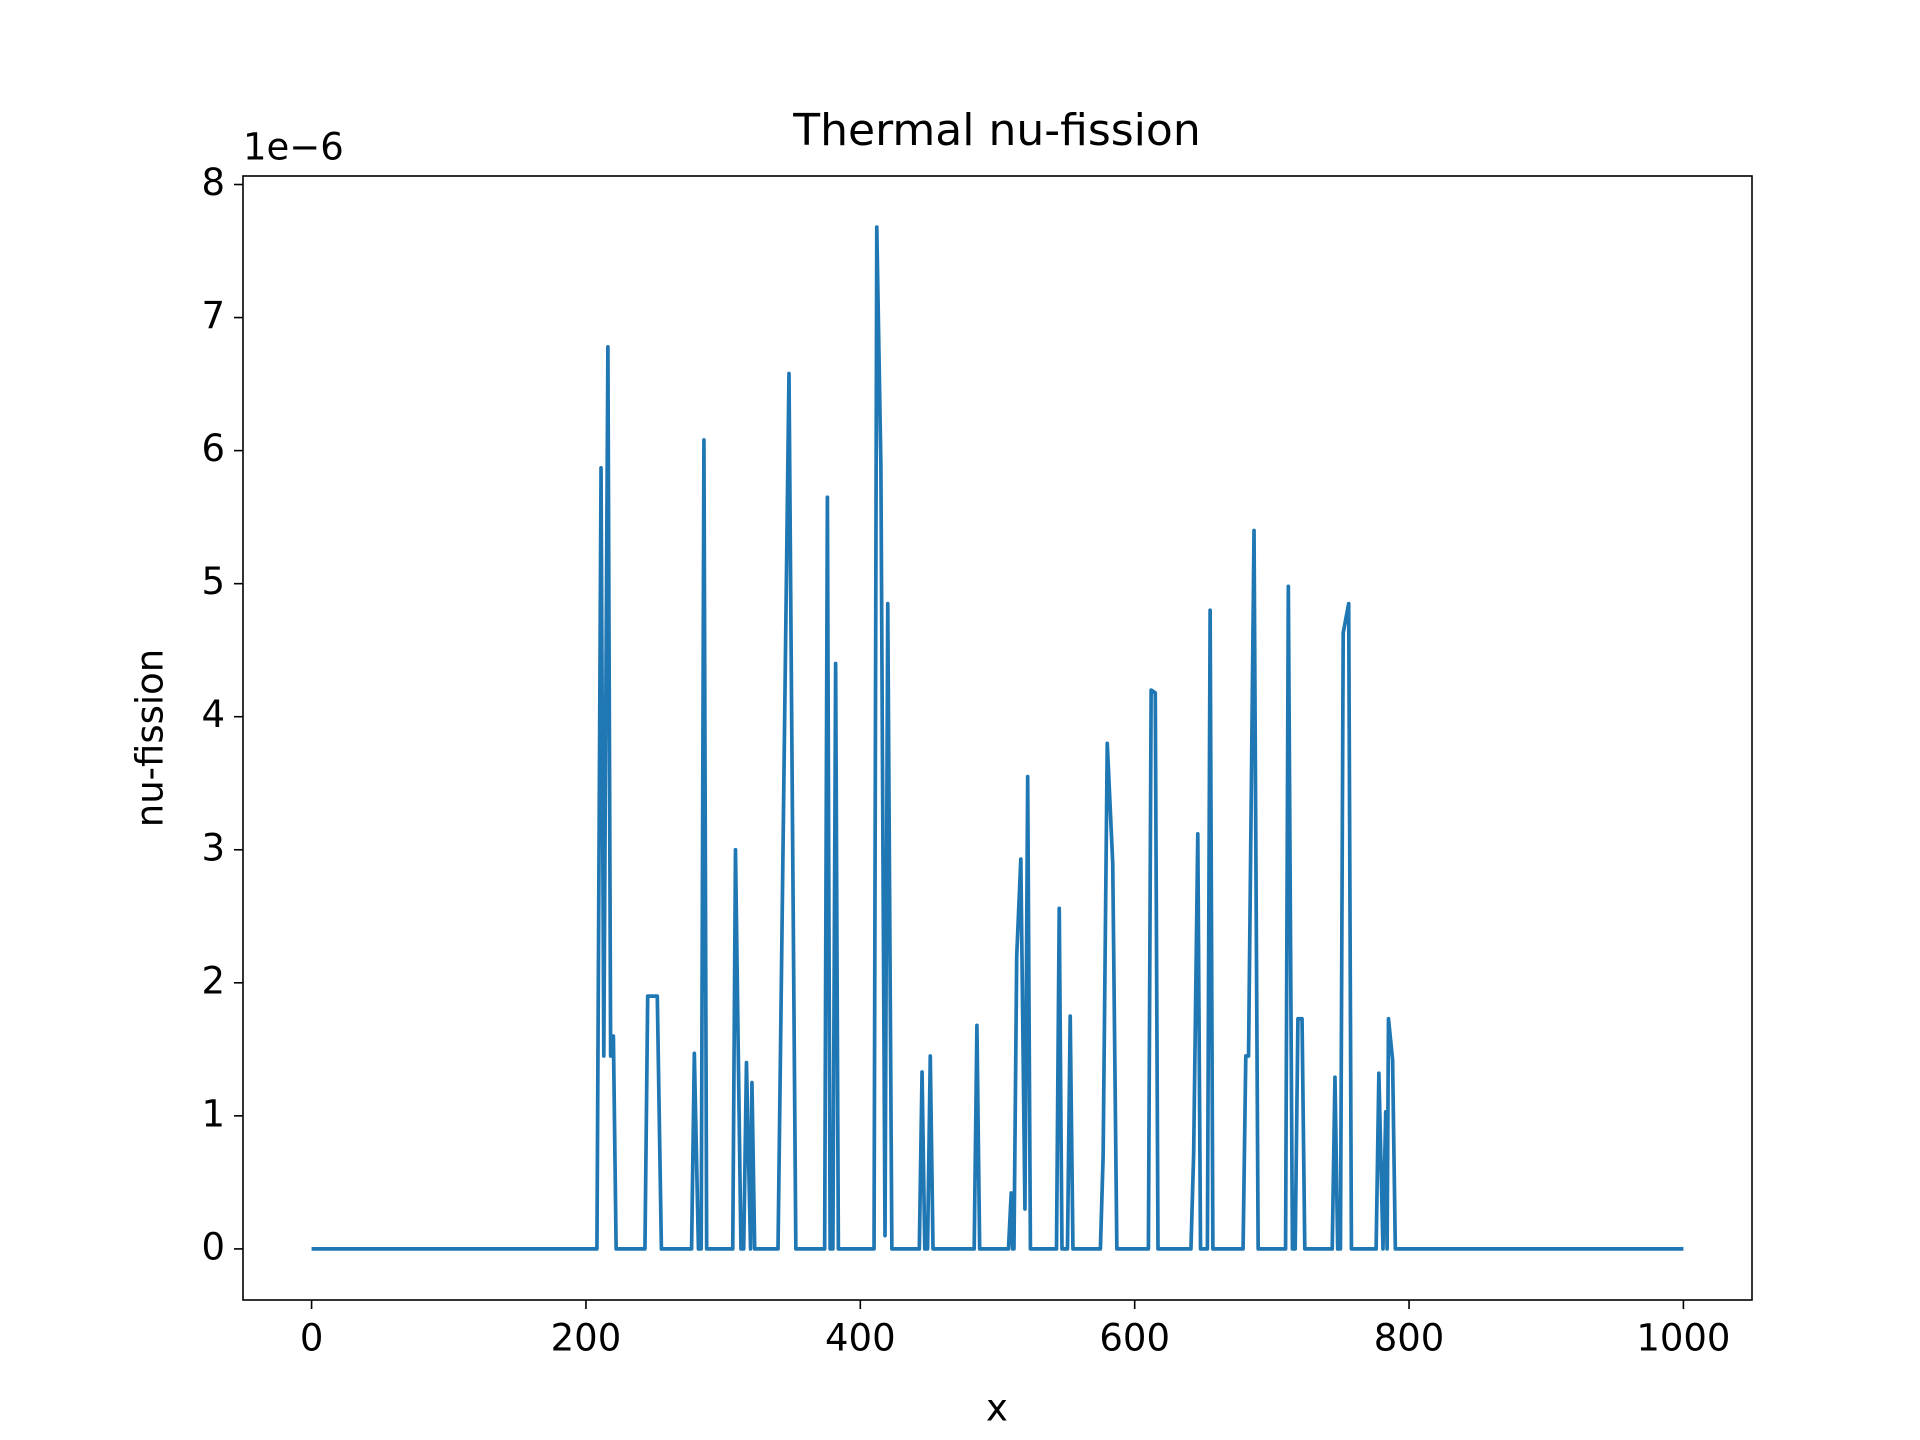 The image size is (1920, 1440). Describe the element at coordinates (213, 315) in the screenshot. I see `y-tick-label: 7` at that location.